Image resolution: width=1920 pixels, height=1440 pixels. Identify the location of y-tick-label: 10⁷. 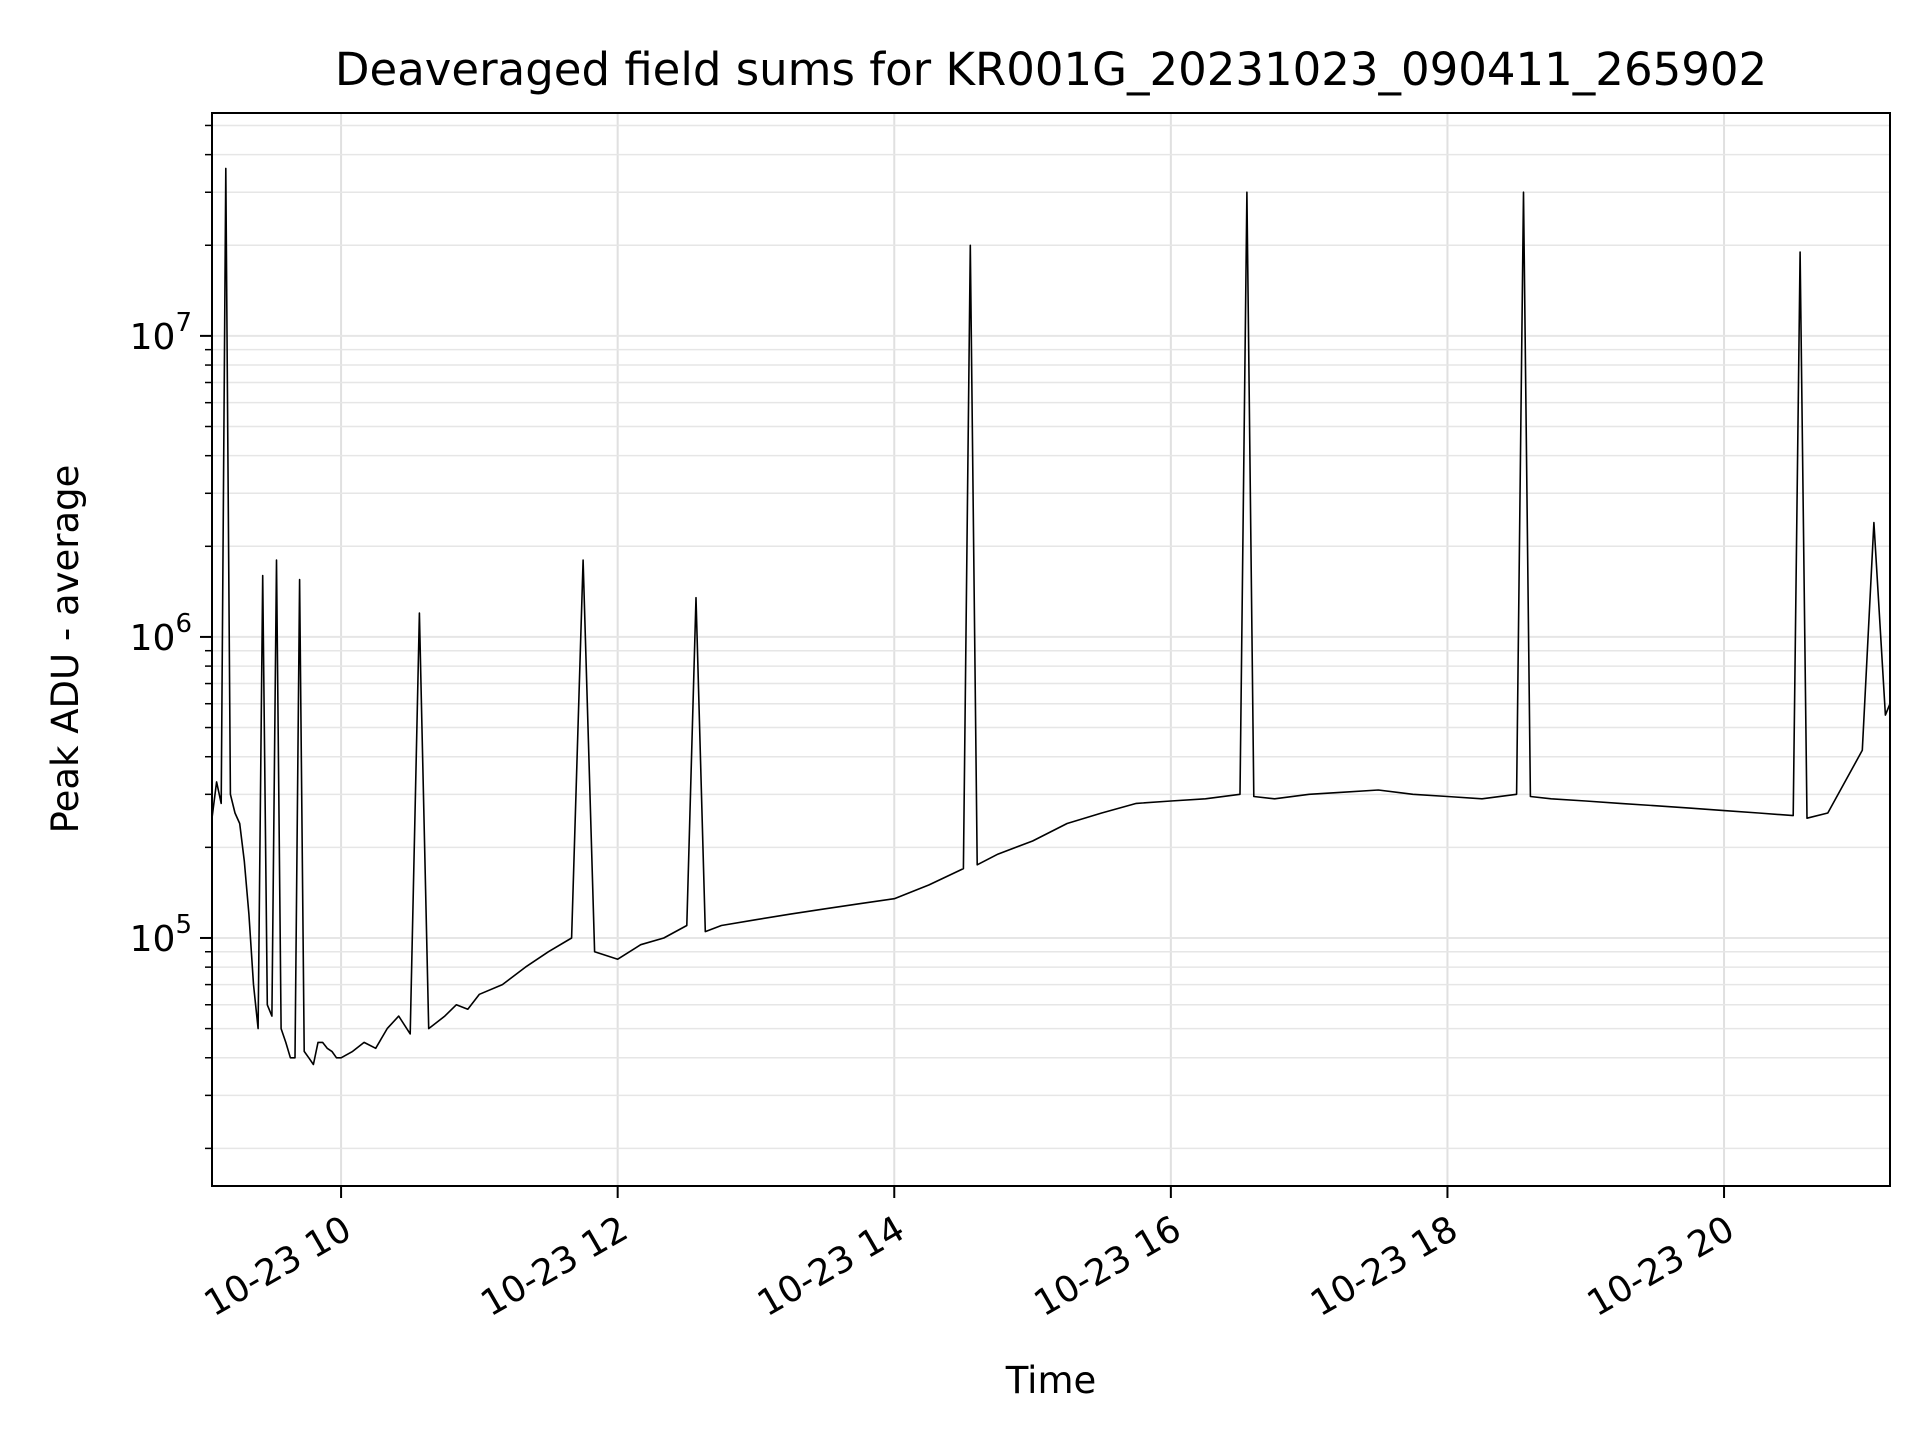
(161, 333).